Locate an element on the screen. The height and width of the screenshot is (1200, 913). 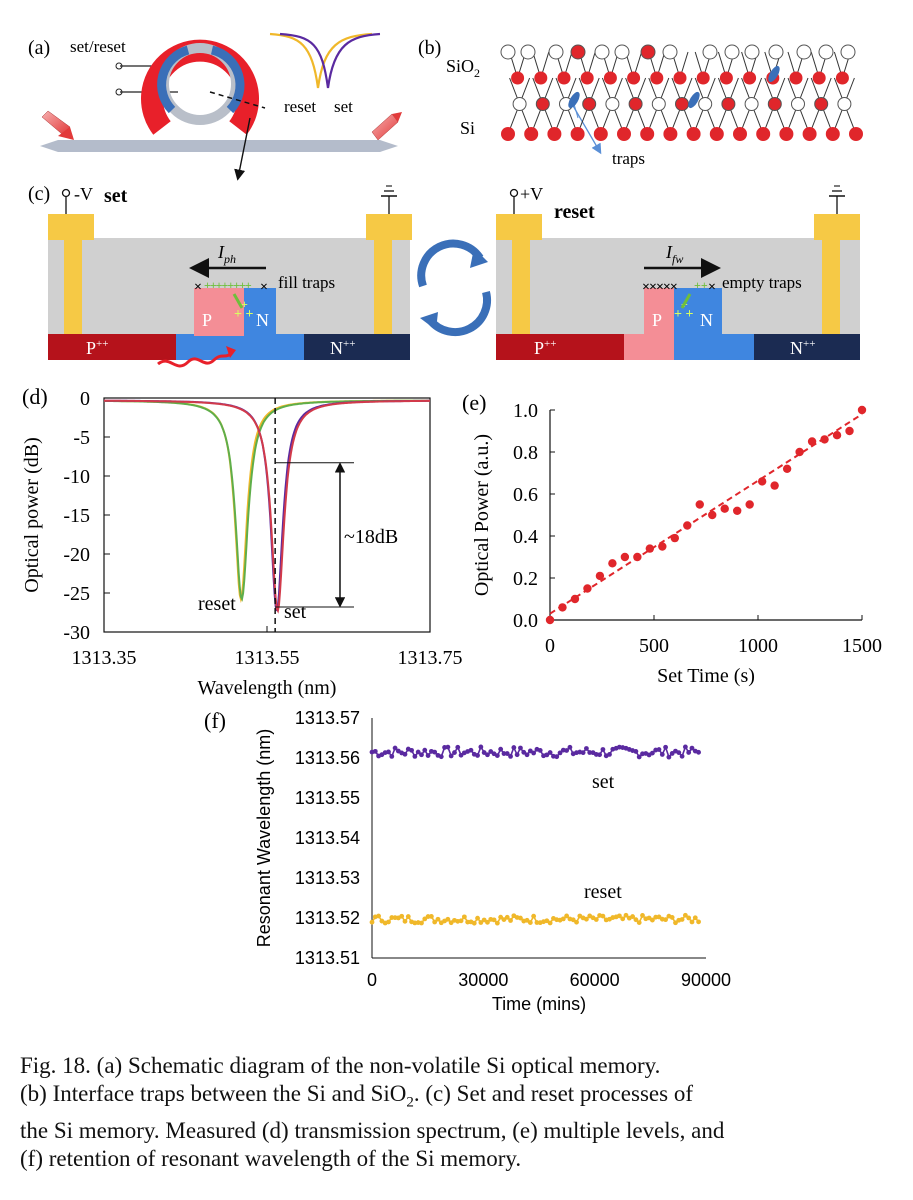
y-tick-label: 1313.51 is located at coordinates (327, 958).